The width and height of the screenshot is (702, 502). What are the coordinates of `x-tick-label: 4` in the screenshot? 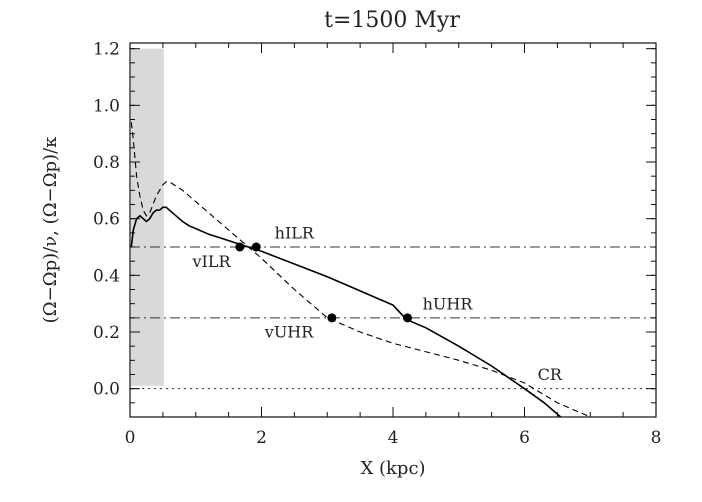 It's located at (393, 438).